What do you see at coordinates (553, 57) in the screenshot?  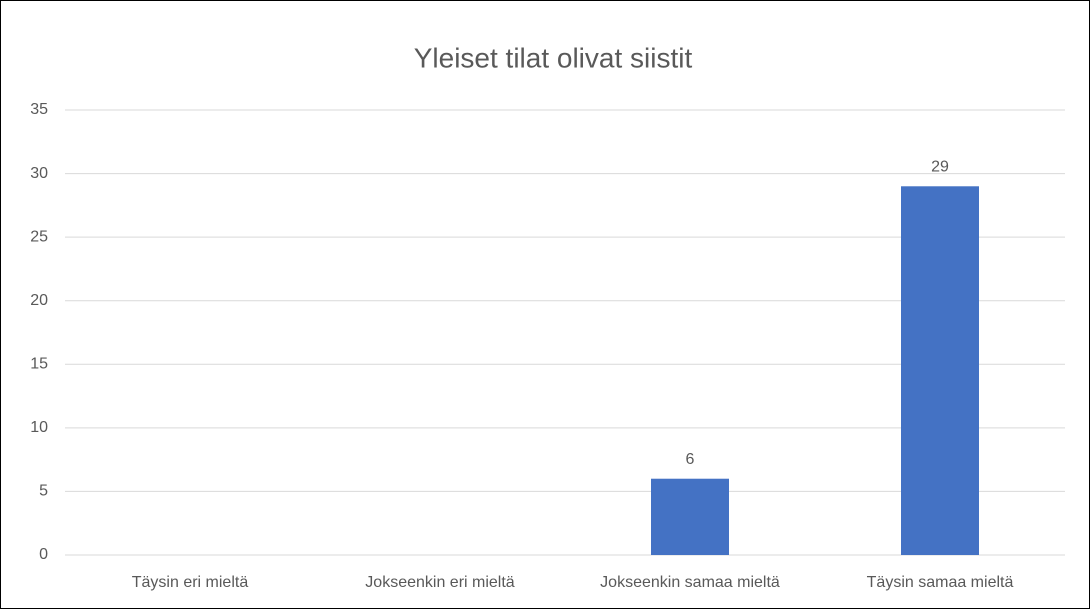 I see `chart-title: Yleiset tilat olivat siistit` at bounding box center [553, 57].